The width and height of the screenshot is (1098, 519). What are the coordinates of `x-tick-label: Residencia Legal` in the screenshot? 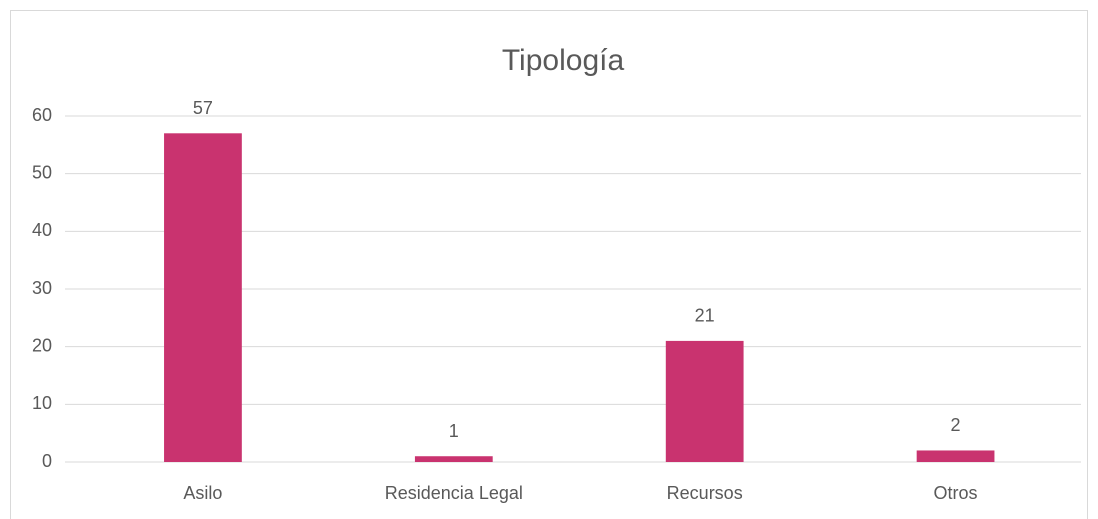 It's located at (454, 493).